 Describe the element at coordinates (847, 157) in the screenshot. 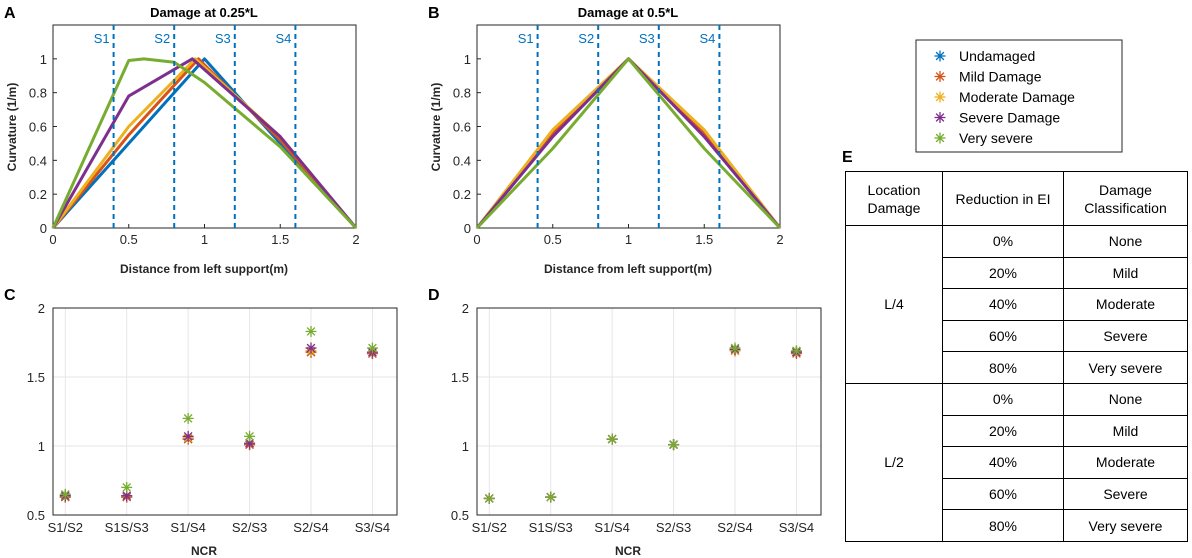

I see `panel-label-e: E` at that location.